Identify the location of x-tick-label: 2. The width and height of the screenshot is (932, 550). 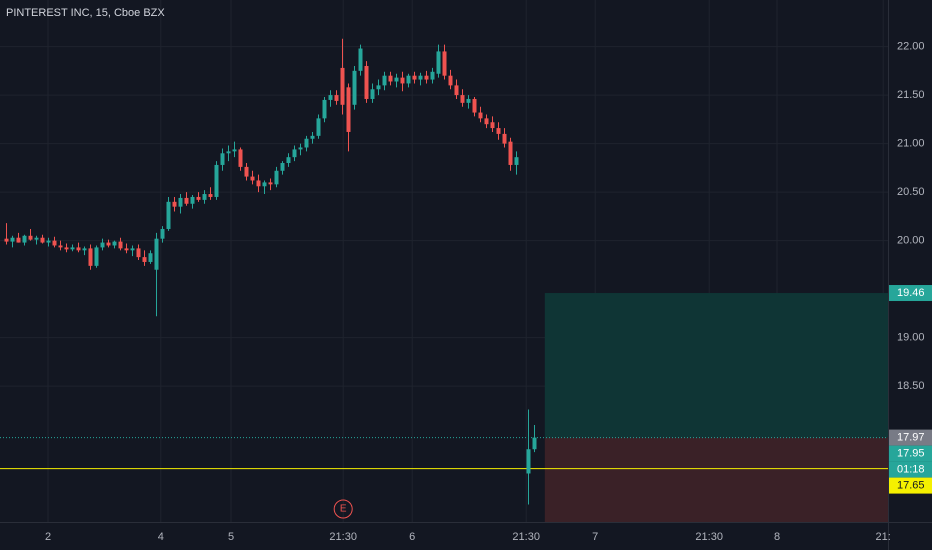
(48, 537).